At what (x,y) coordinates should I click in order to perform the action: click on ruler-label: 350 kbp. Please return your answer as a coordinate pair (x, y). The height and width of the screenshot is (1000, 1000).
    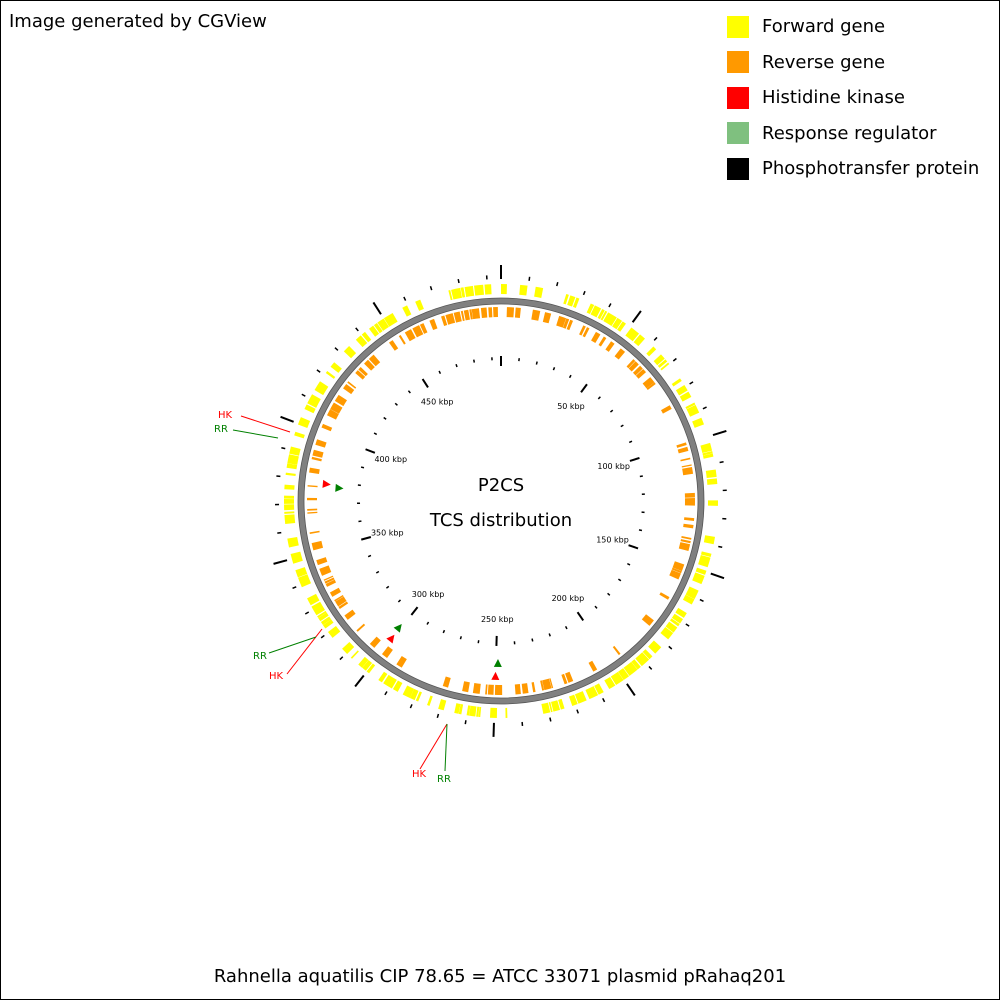
    Looking at the image, I should click on (387, 532).